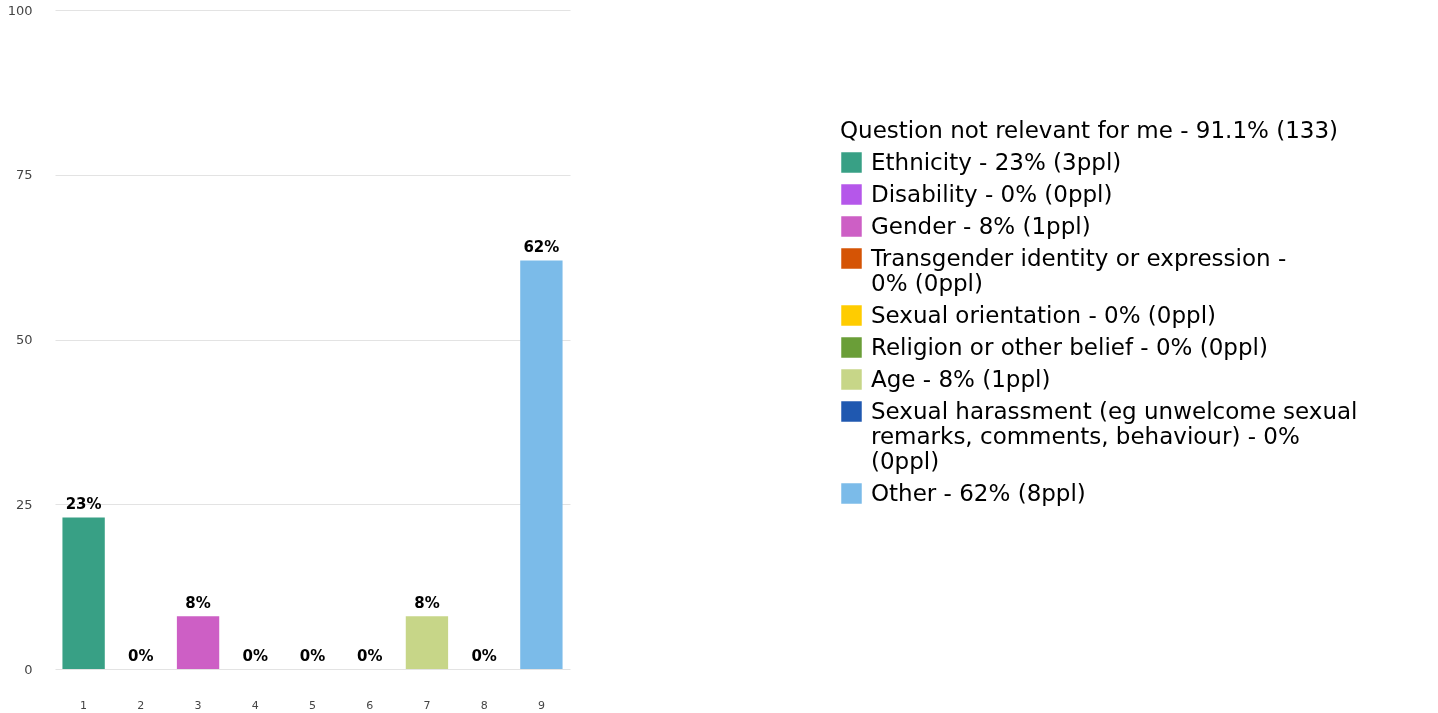 The width and height of the screenshot is (1438, 713). I want to click on x-tick-label: 4, so click(255, 705).